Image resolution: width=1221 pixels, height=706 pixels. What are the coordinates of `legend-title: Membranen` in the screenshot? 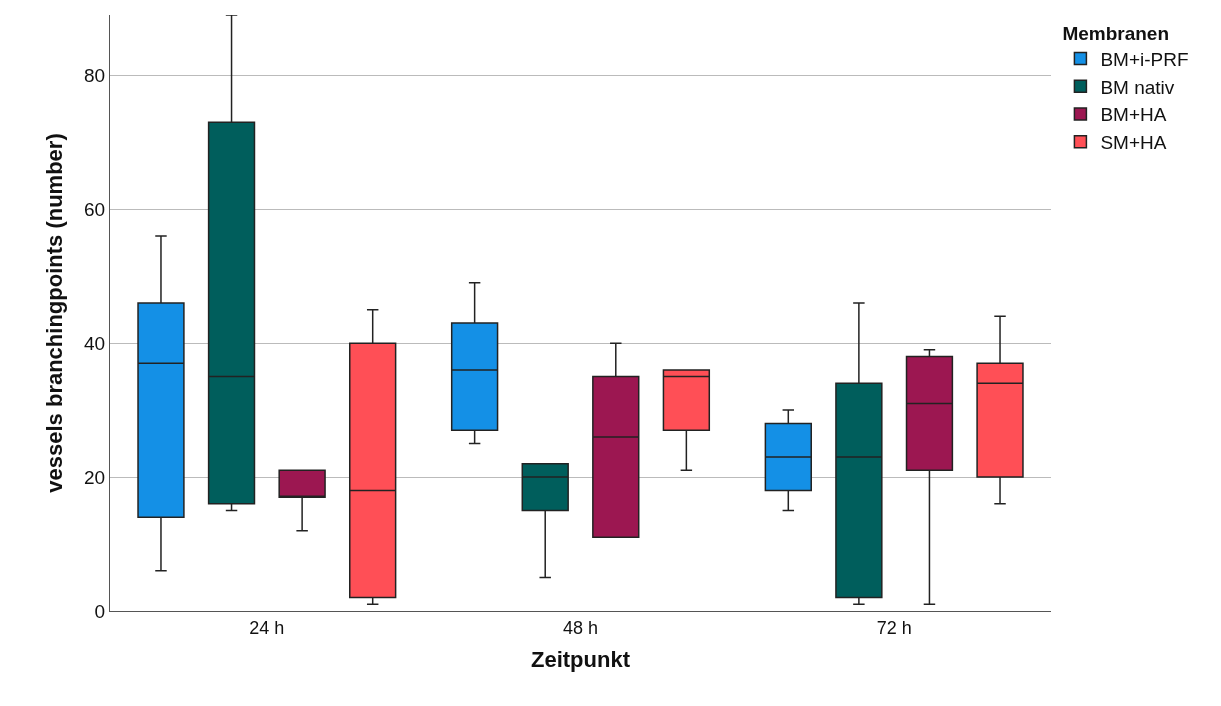 It's located at (1116, 33).